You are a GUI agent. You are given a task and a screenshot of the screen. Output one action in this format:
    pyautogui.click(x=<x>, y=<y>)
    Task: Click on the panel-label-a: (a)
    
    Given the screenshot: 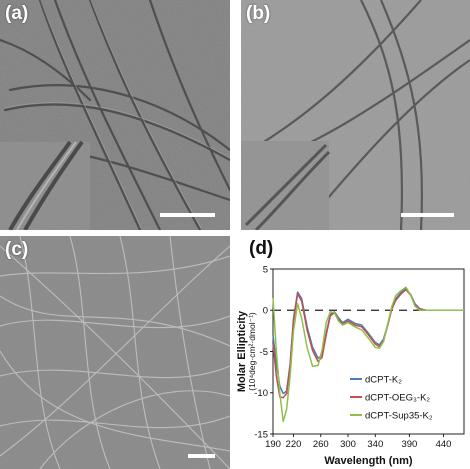 What is the action you would take?
    pyautogui.click(x=17, y=13)
    